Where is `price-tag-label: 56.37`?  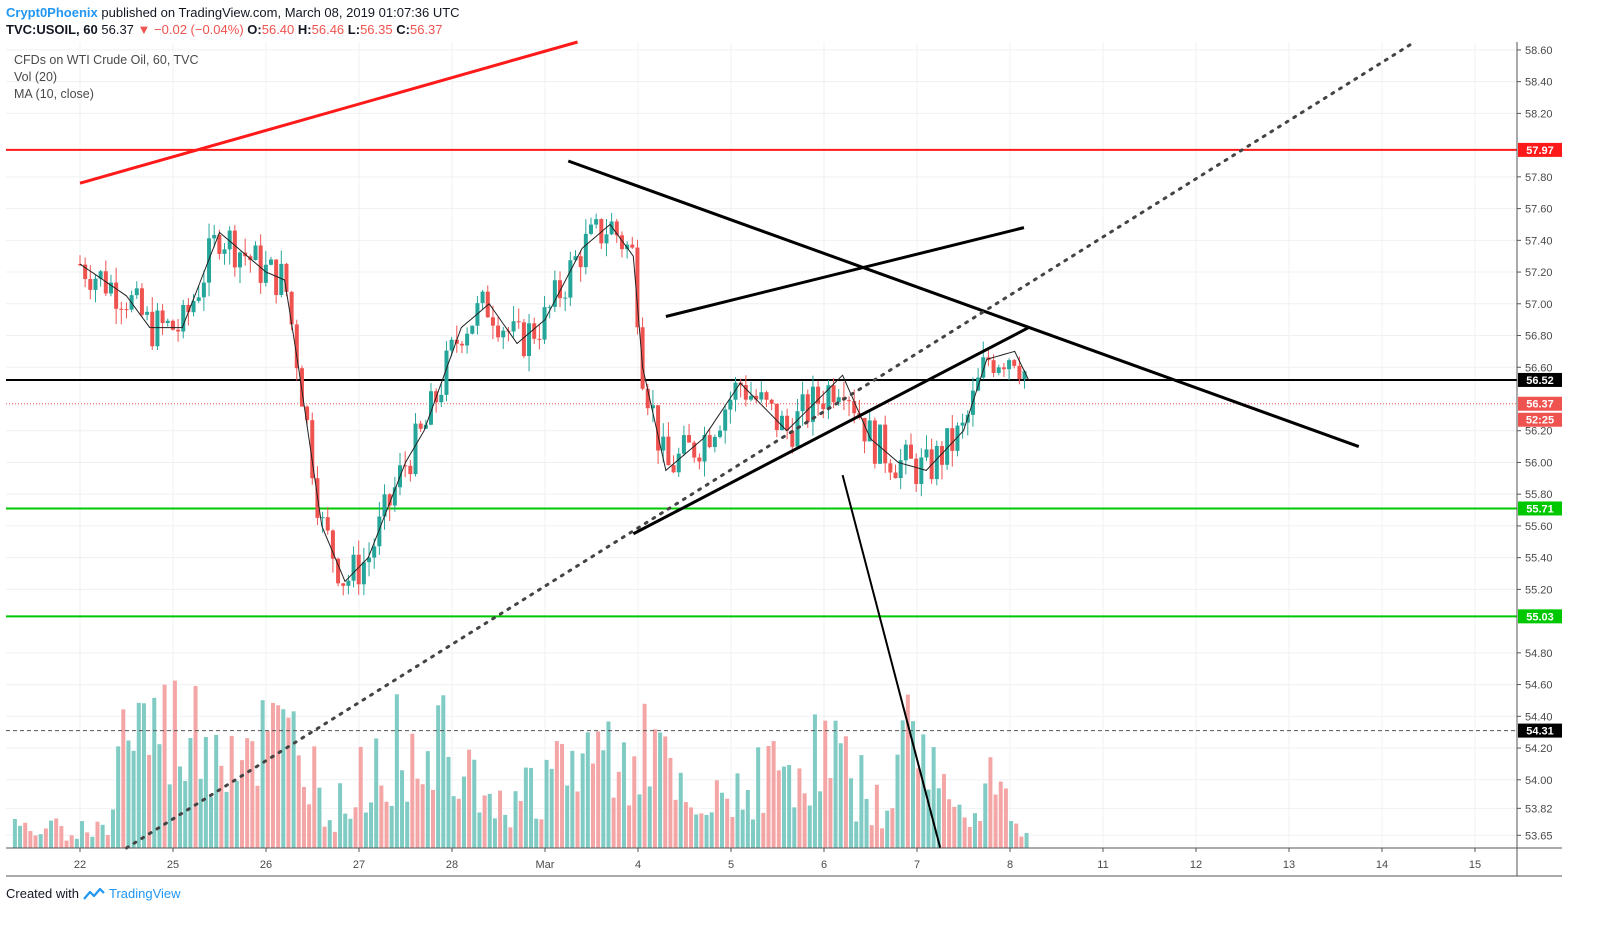
price-tag-label: 56.37 is located at coordinates (1540, 405).